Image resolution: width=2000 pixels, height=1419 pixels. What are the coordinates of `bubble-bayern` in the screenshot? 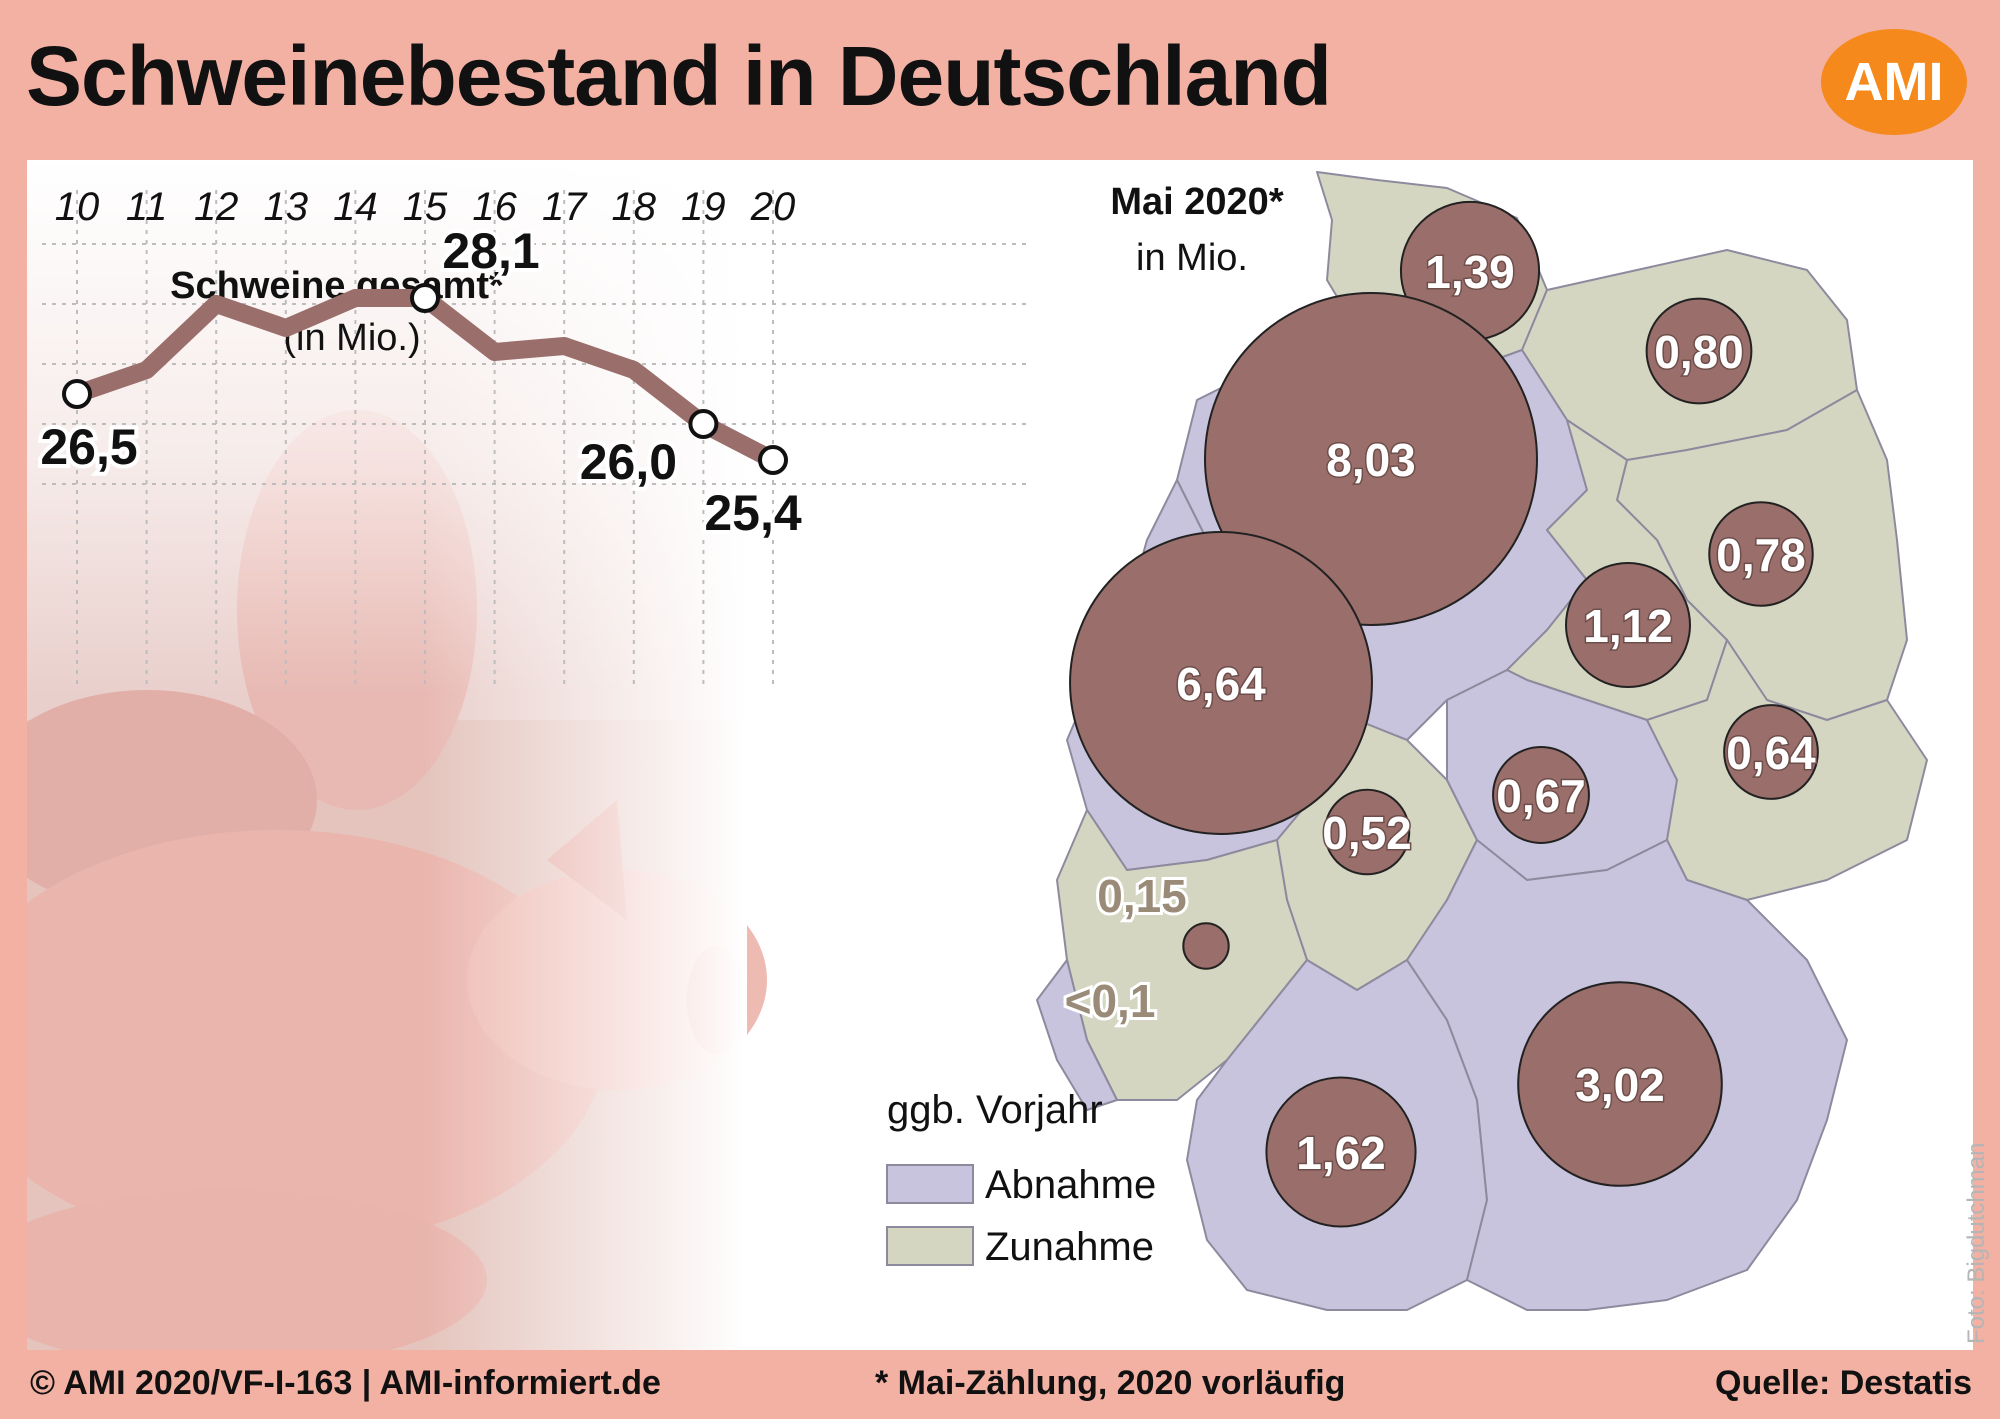 It's located at (1620, 1084).